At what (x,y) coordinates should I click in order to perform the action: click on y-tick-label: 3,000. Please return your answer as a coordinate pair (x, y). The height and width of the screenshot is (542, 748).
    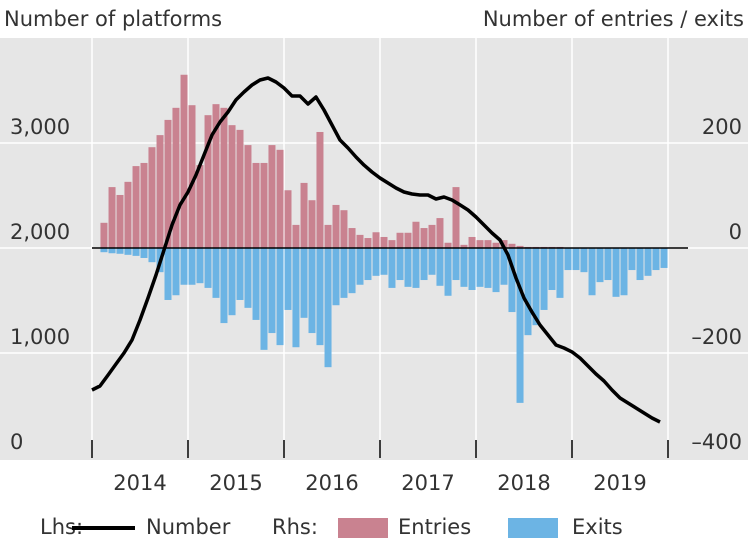
    Looking at the image, I should click on (40, 127).